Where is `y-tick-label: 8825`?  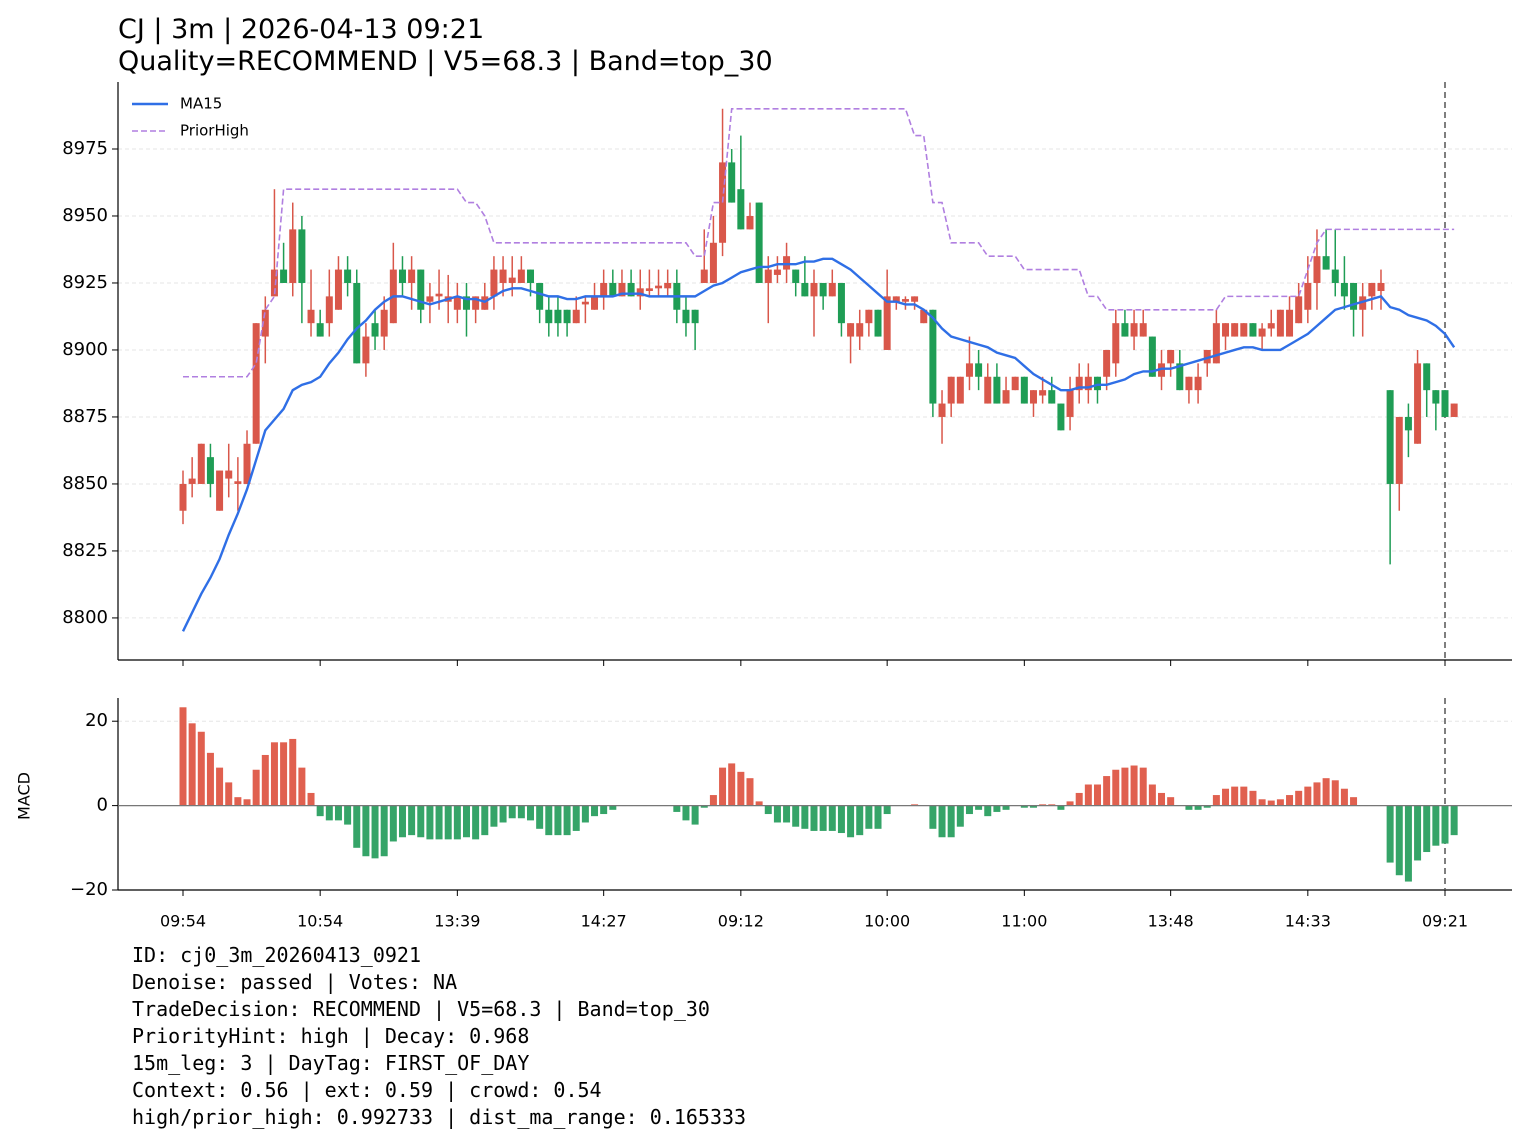 y-tick-label: 8825 is located at coordinates (85, 550).